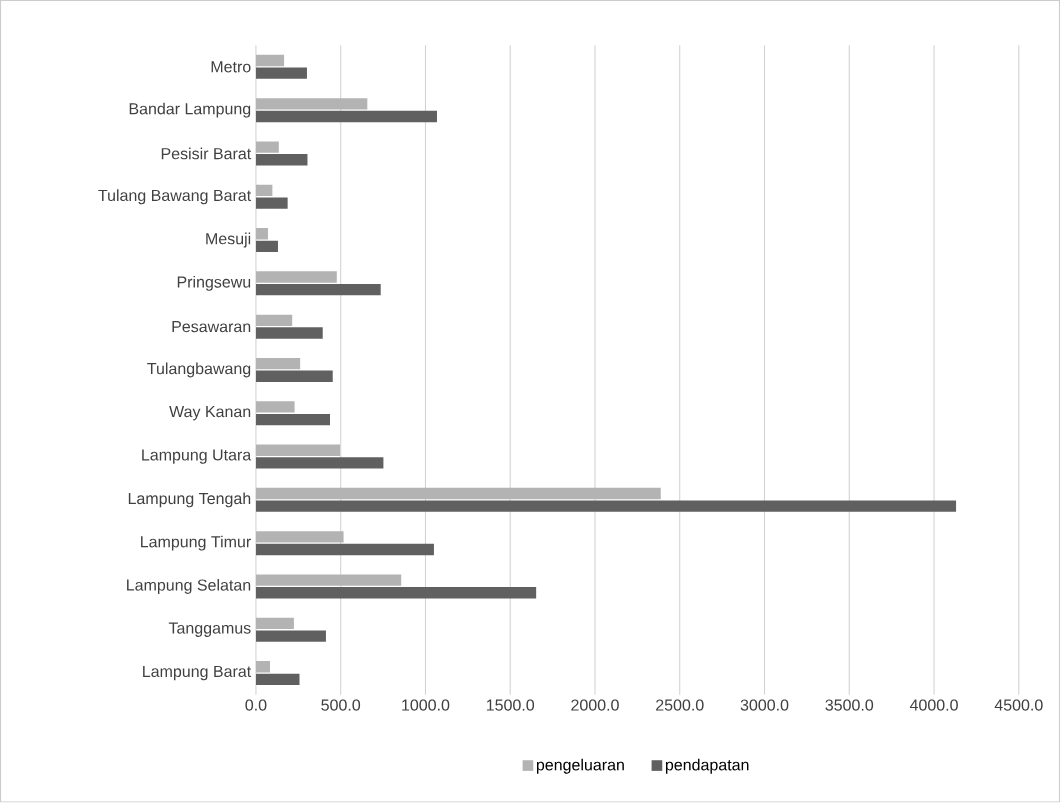 This screenshot has width=1060, height=803. What do you see at coordinates (680, 705) in the screenshot?
I see `x-tick-label: 2500.0` at bounding box center [680, 705].